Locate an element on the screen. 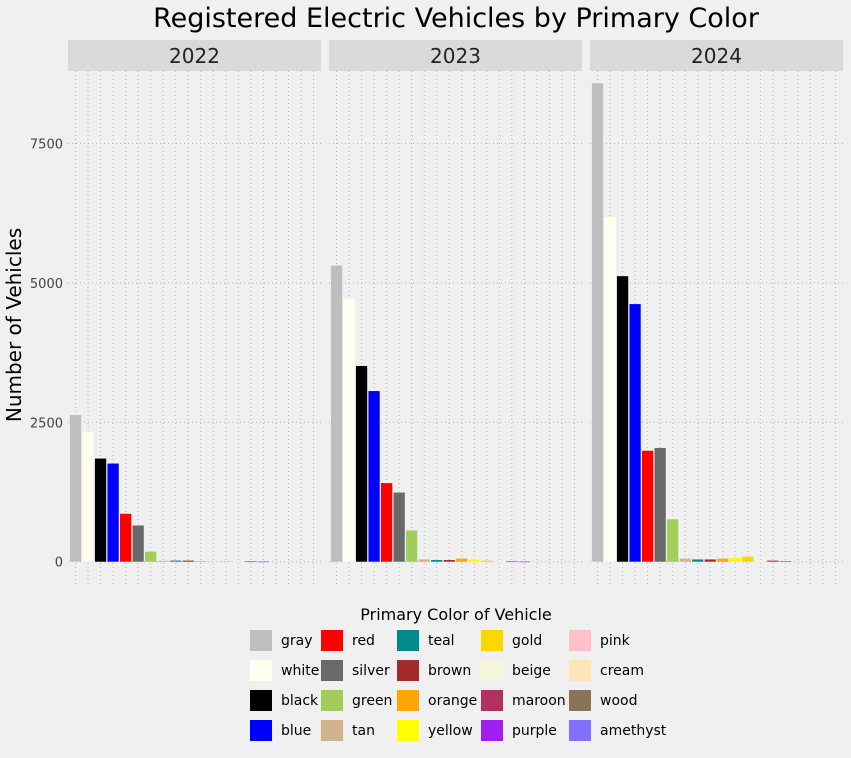 This screenshot has height=758, width=851. legend-item-red: red is located at coordinates (348, 640).